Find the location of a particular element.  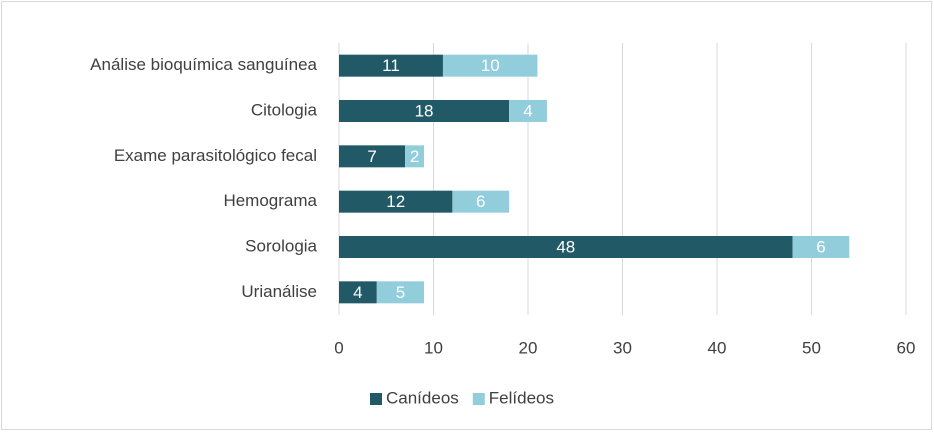

x-tick-label: 30 is located at coordinates (622, 347).